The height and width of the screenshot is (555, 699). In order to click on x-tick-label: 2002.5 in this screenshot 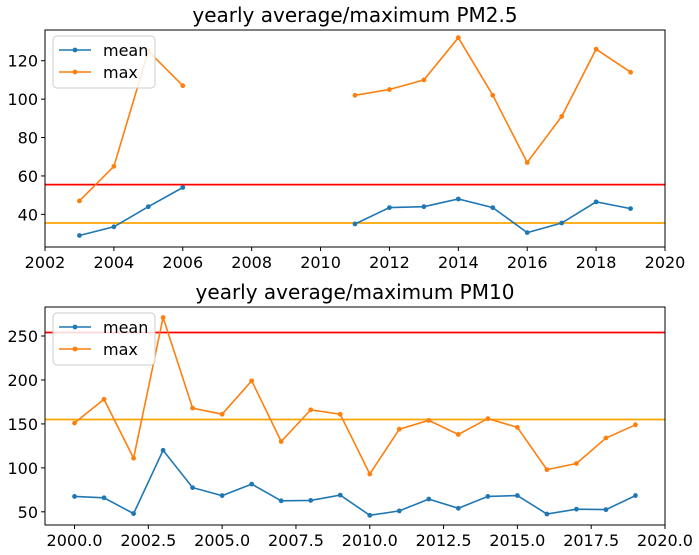, I will do `click(148, 540)`.